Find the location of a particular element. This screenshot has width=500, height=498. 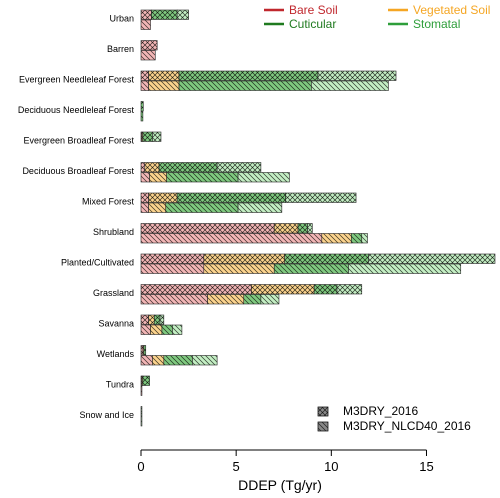

bar-segment-planted-cultivated-m3dry-2016-vegetated-soil is located at coordinates (244, 258).